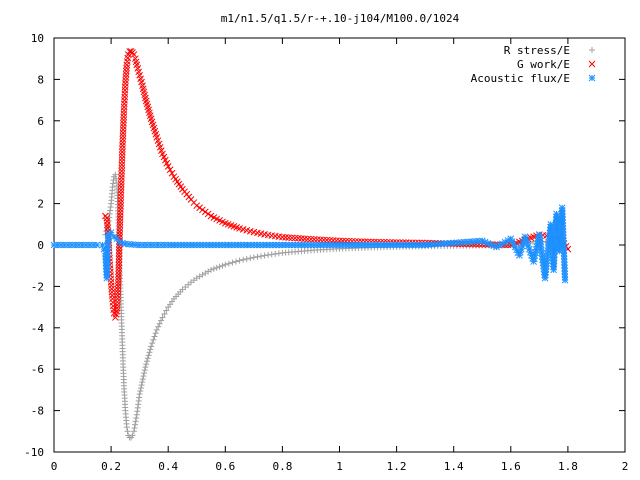  Describe the element at coordinates (111, 466) in the screenshot. I see `x-tick-label: 0.2` at that location.